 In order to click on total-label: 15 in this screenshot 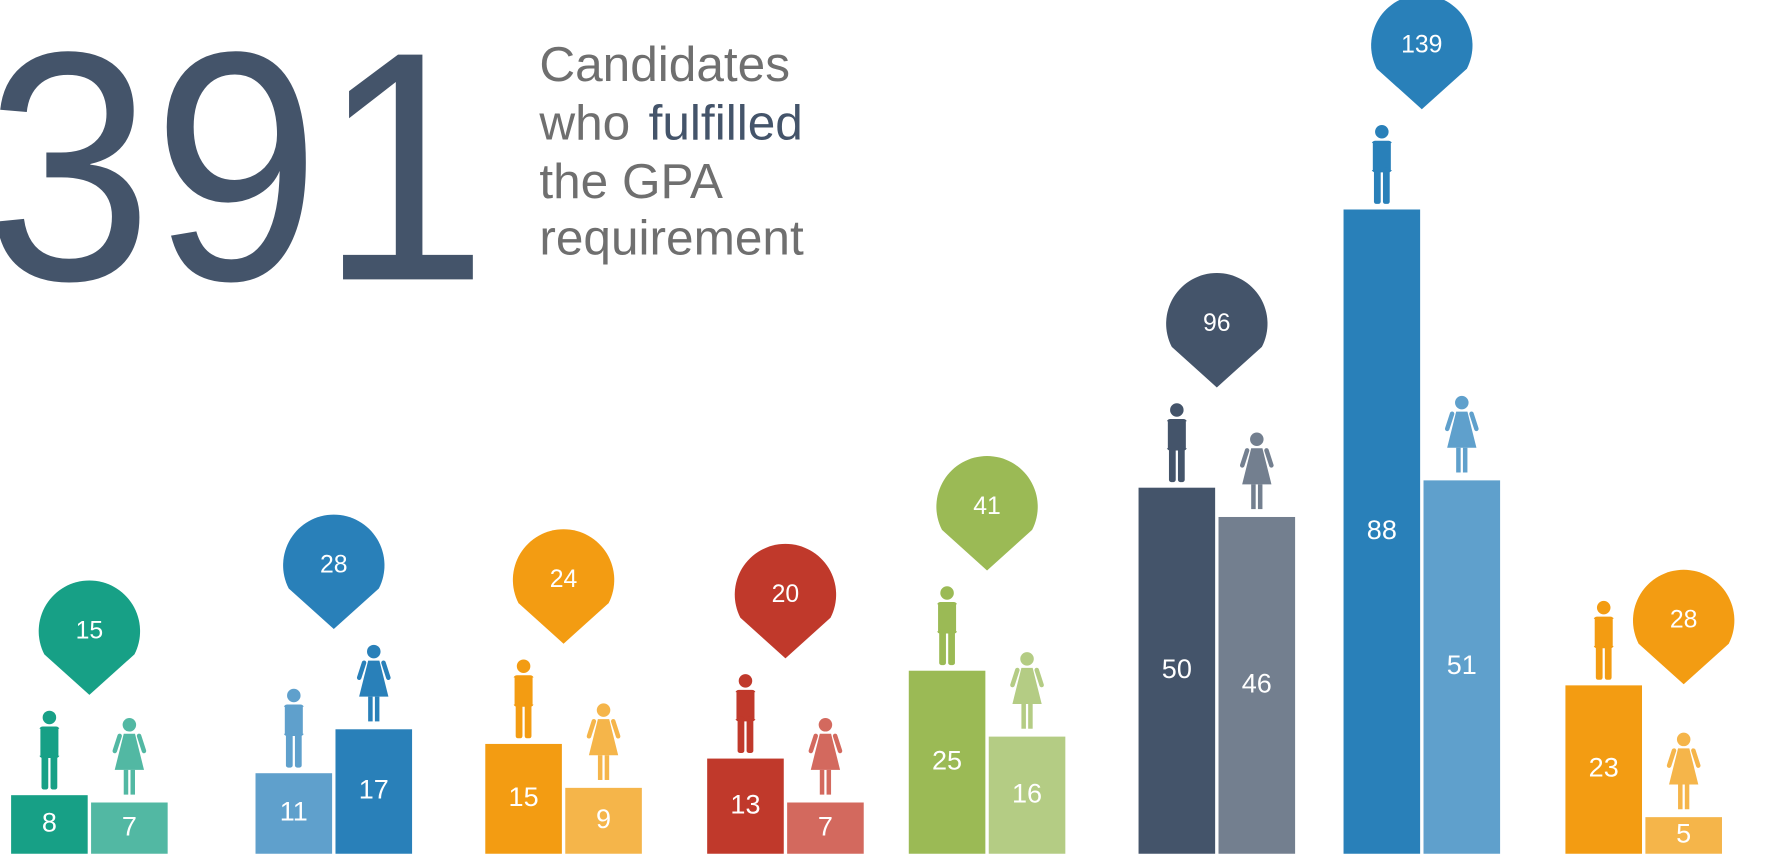, I will do `click(90, 630)`.